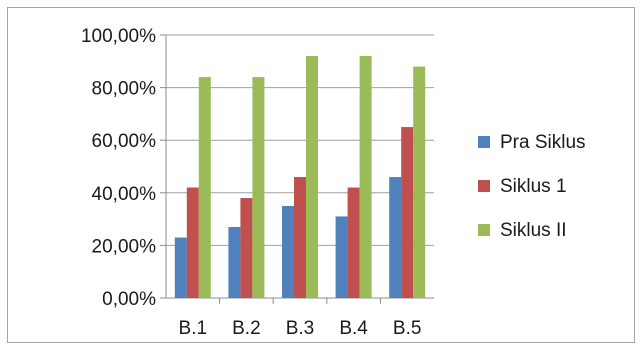 The height and width of the screenshot is (349, 644). Describe the element at coordinates (124, 141) in the screenshot. I see `y-tick-label: 60,00%` at that location.